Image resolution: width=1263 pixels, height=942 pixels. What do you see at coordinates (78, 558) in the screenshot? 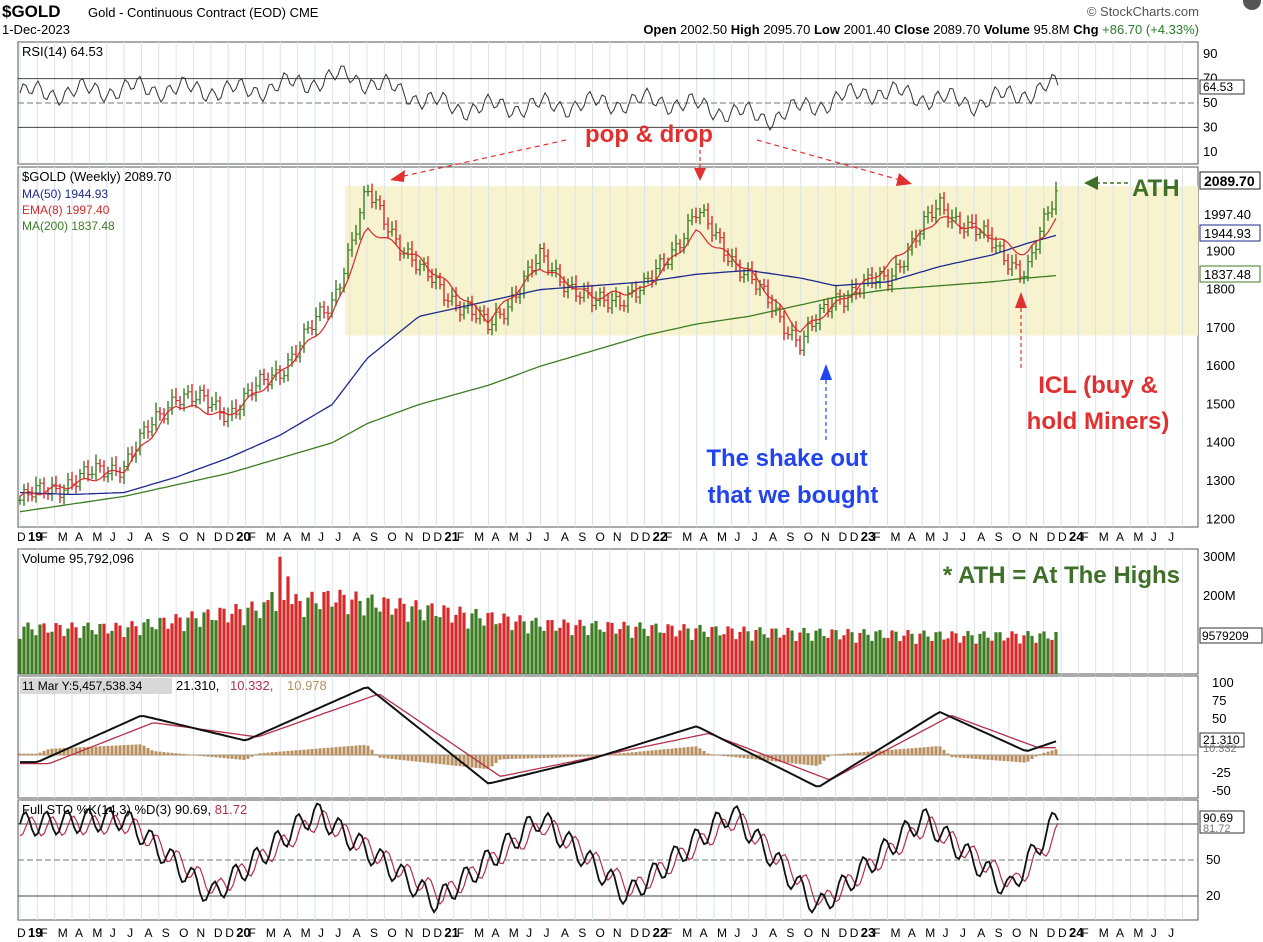
I see `volume-legend: Volume 95,792,096` at bounding box center [78, 558].